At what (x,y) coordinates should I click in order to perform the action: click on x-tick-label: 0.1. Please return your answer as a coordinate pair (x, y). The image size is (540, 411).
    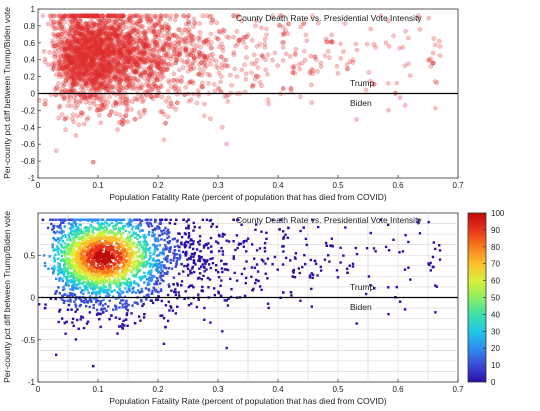
    Looking at the image, I should click on (98, 185).